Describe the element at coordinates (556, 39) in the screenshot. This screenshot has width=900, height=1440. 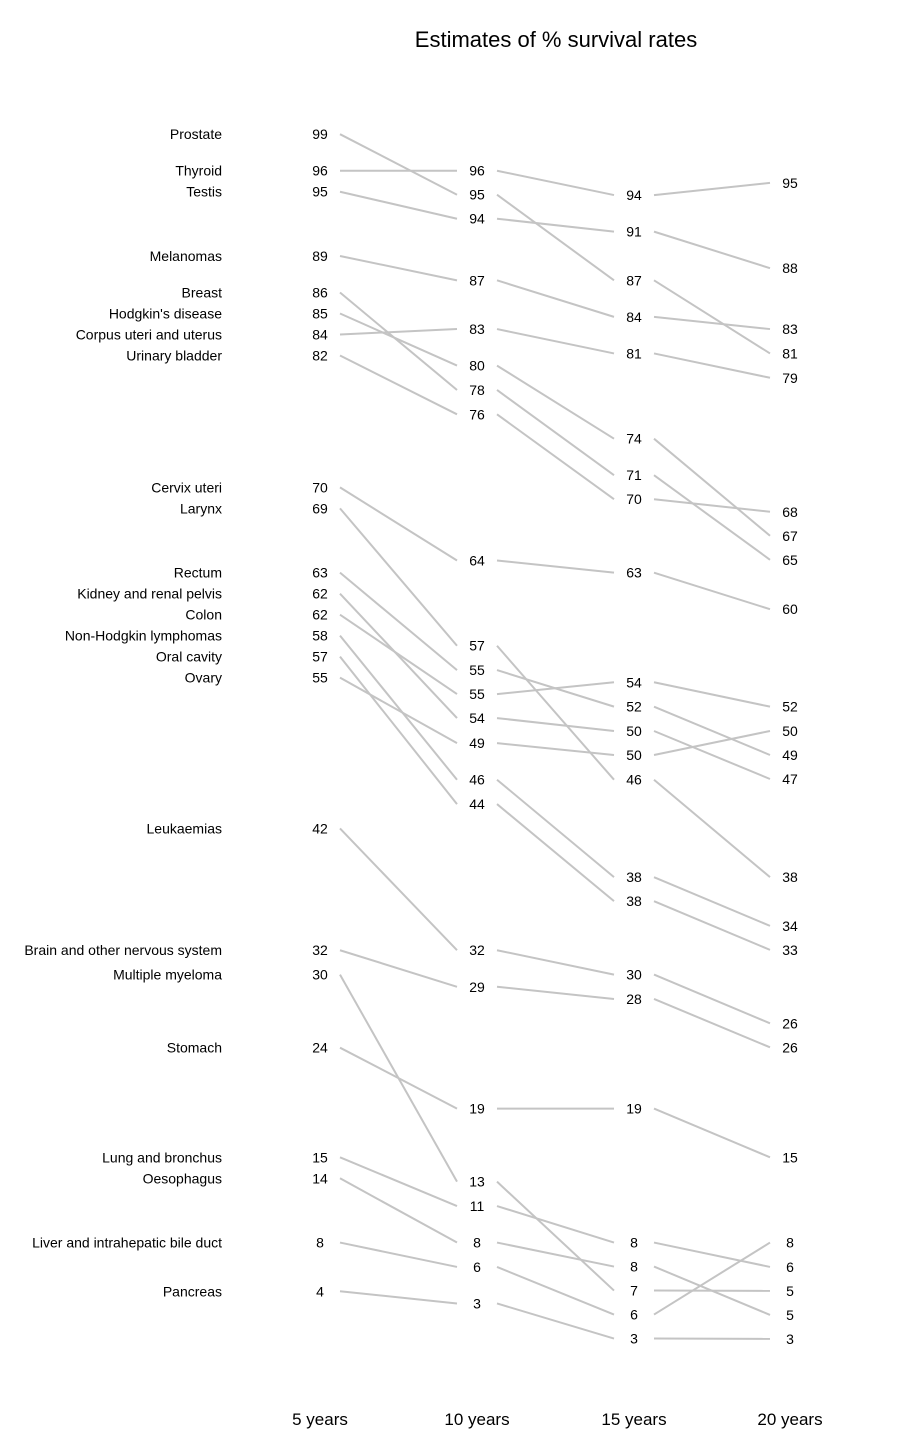
I see `chart-title: Estimates of % survival rates` at that location.